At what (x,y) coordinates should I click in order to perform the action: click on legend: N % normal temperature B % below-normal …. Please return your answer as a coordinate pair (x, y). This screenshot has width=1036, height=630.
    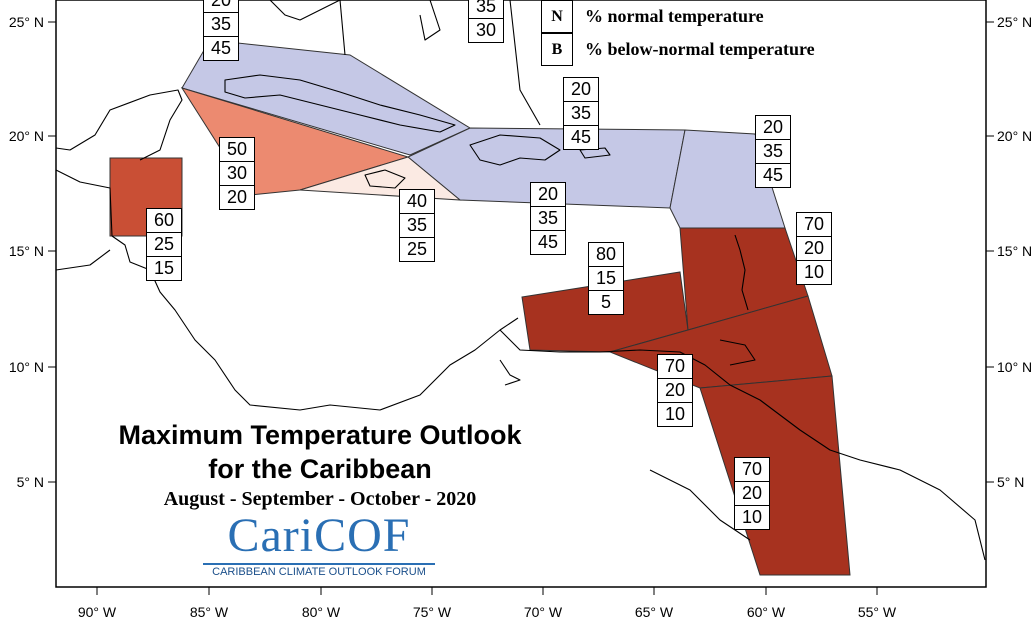
    Looking at the image, I should click on (678, 33).